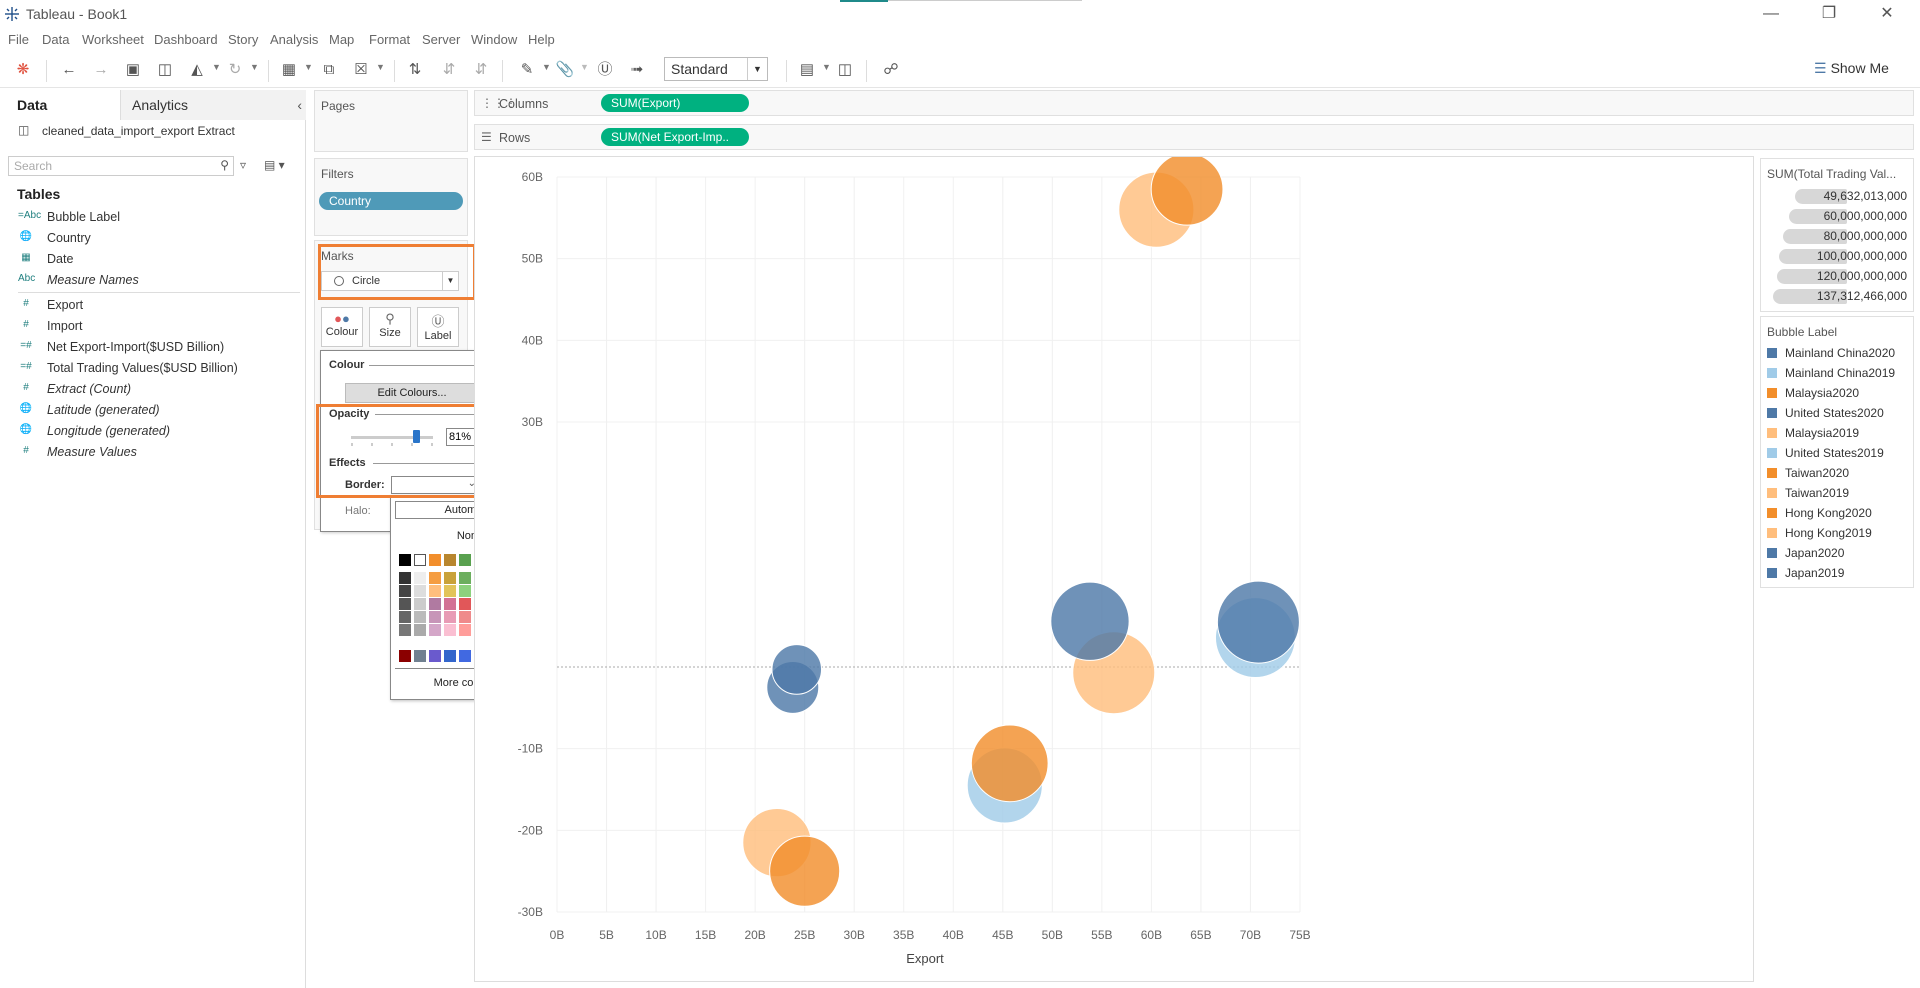 The height and width of the screenshot is (988, 1920). I want to click on sort-ascending-icon: ⇵, so click(449, 69).